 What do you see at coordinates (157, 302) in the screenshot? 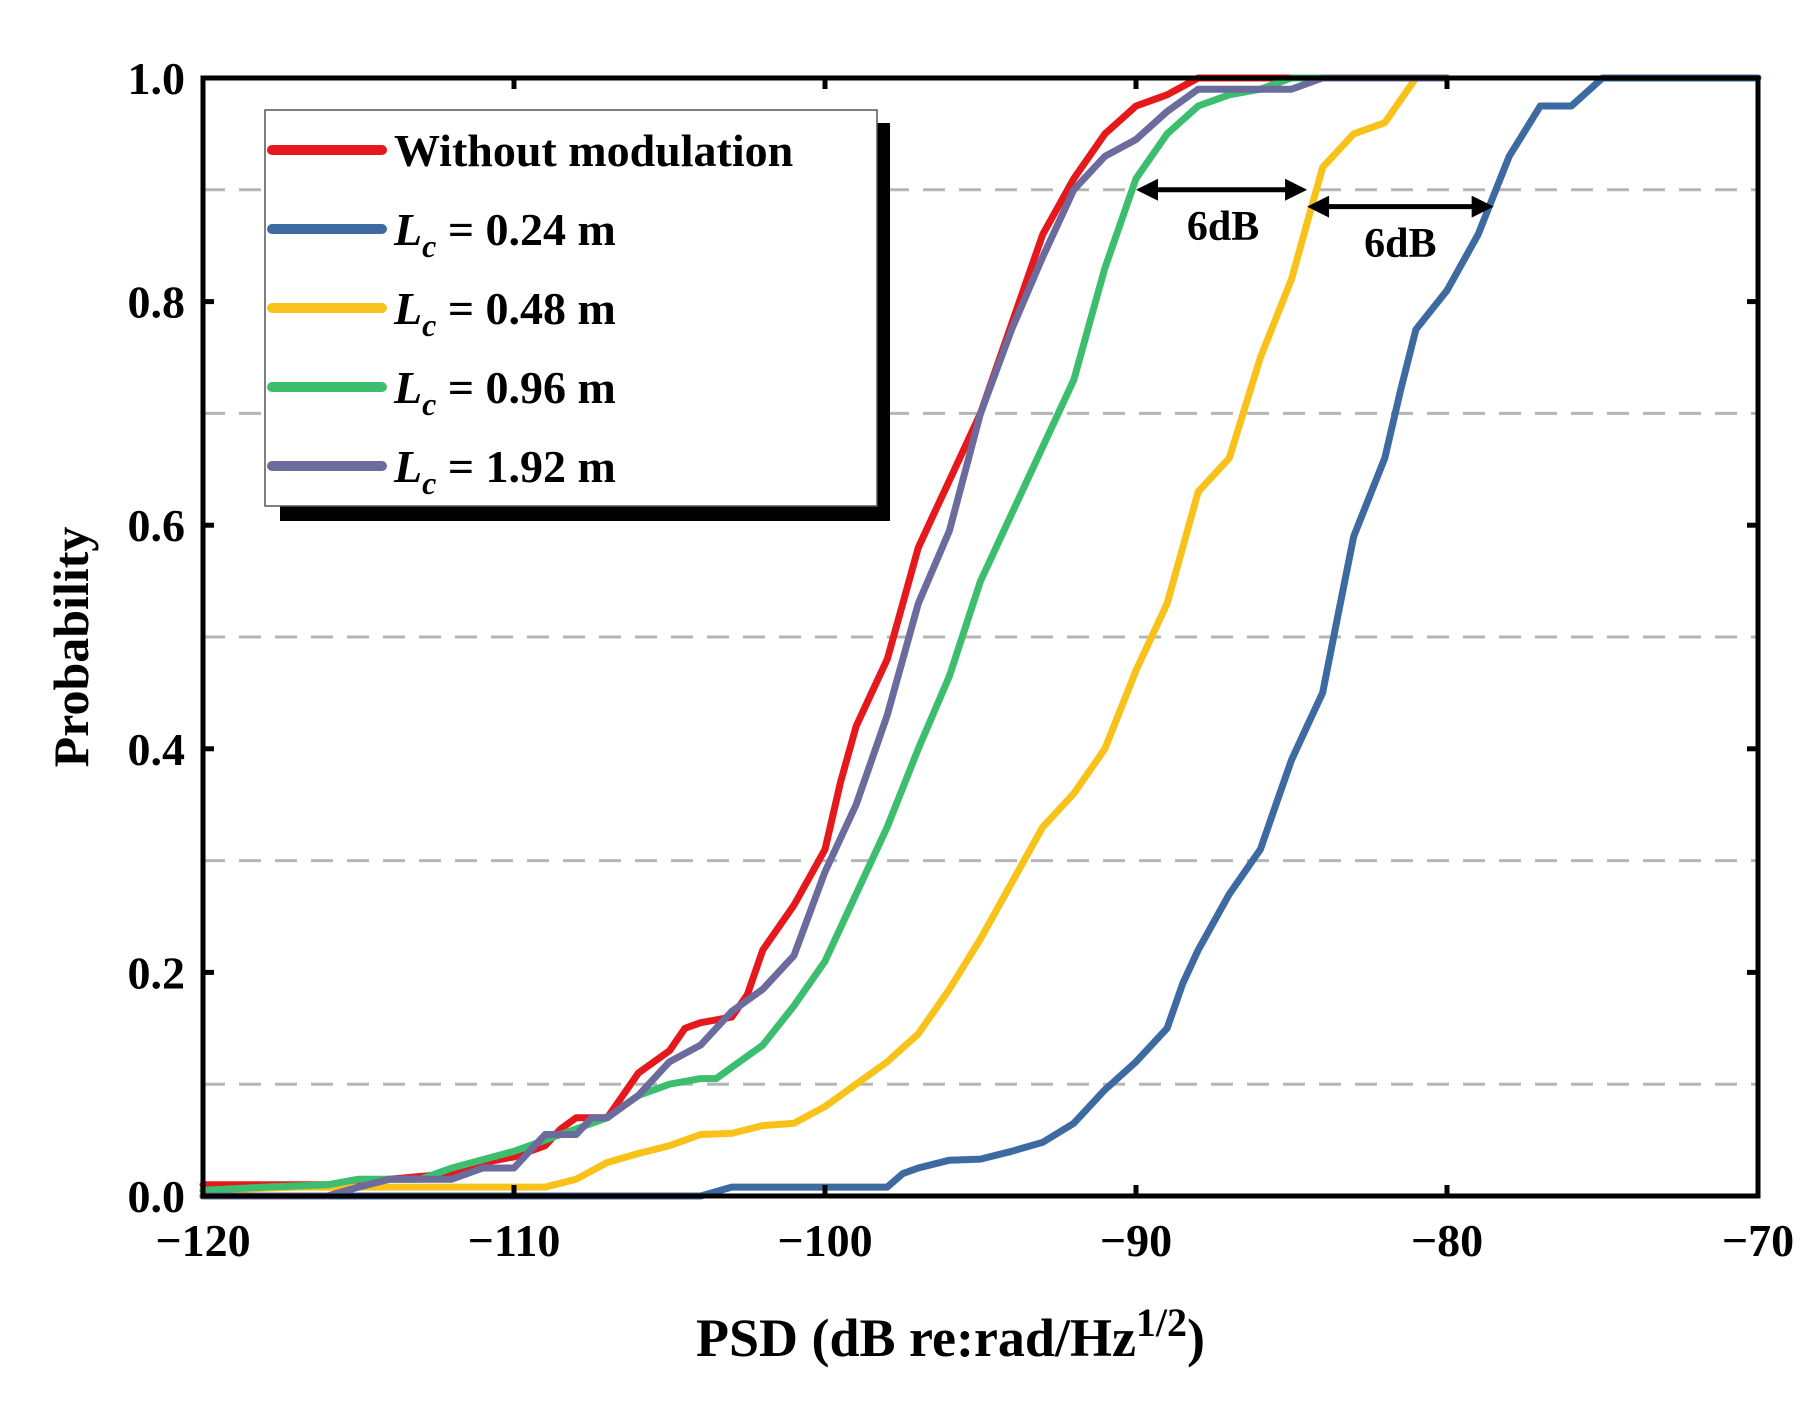
I see `y-tick-label: 0.8` at bounding box center [157, 302].